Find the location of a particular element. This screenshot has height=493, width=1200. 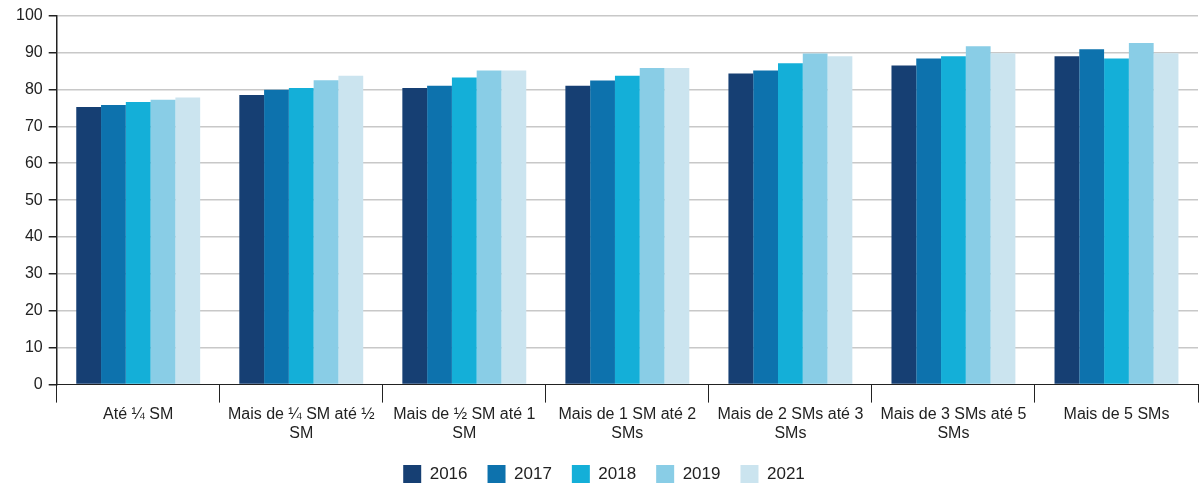

y-tick-label: 40 is located at coordinates (33, 236).